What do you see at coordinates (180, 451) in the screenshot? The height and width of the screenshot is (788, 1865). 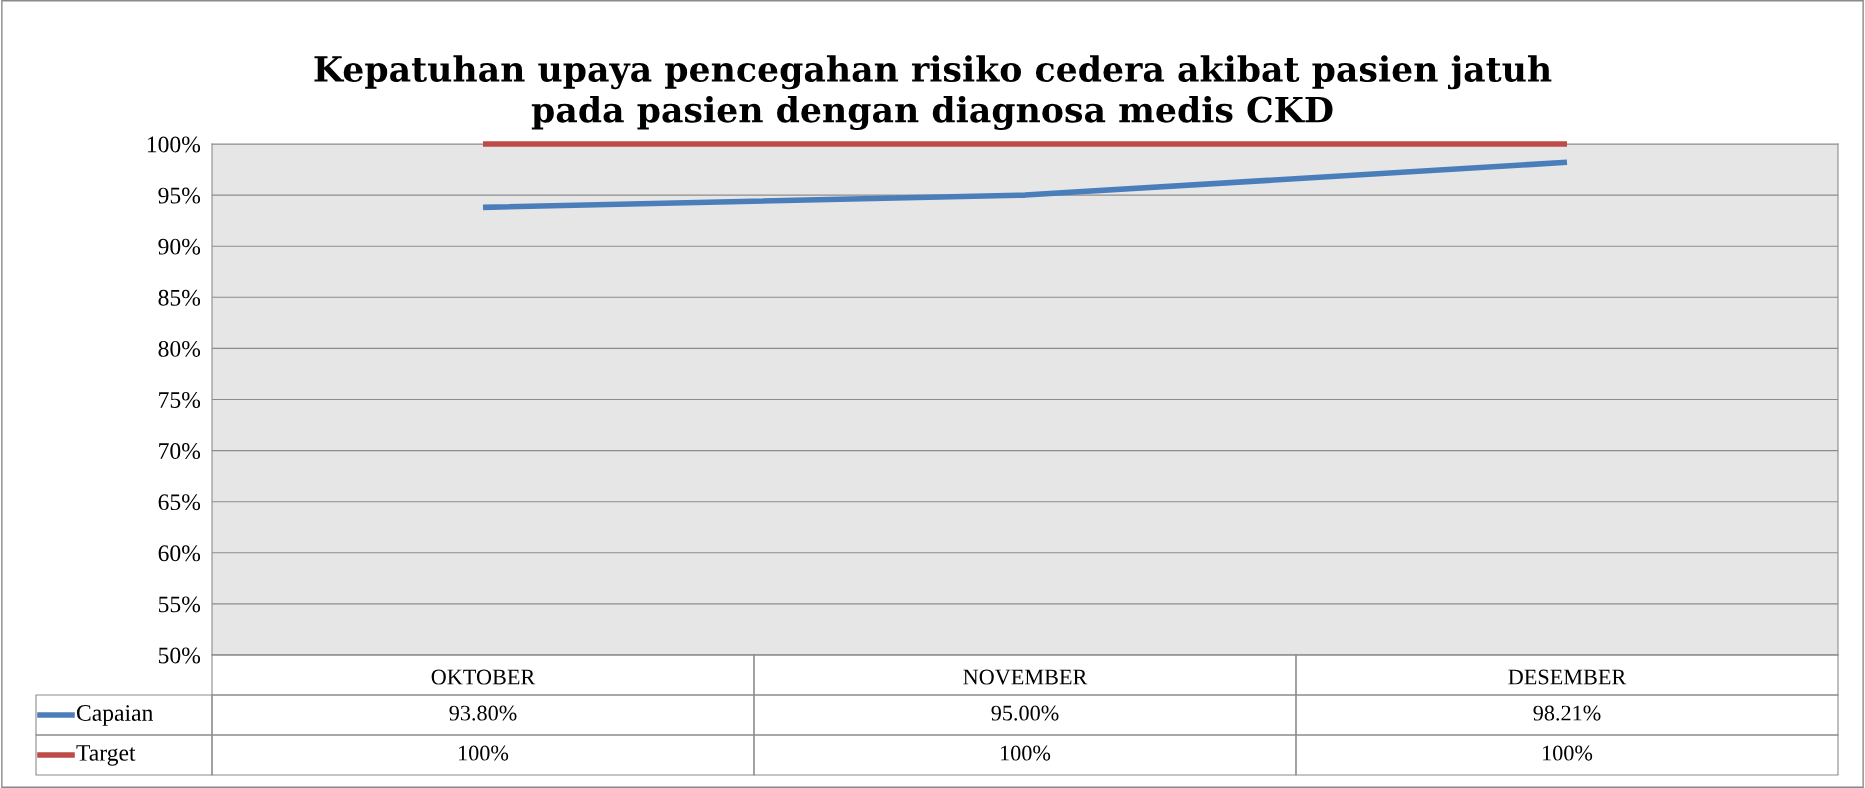 I see `y-tick-label: 70%` at bounding box center [180, 451].